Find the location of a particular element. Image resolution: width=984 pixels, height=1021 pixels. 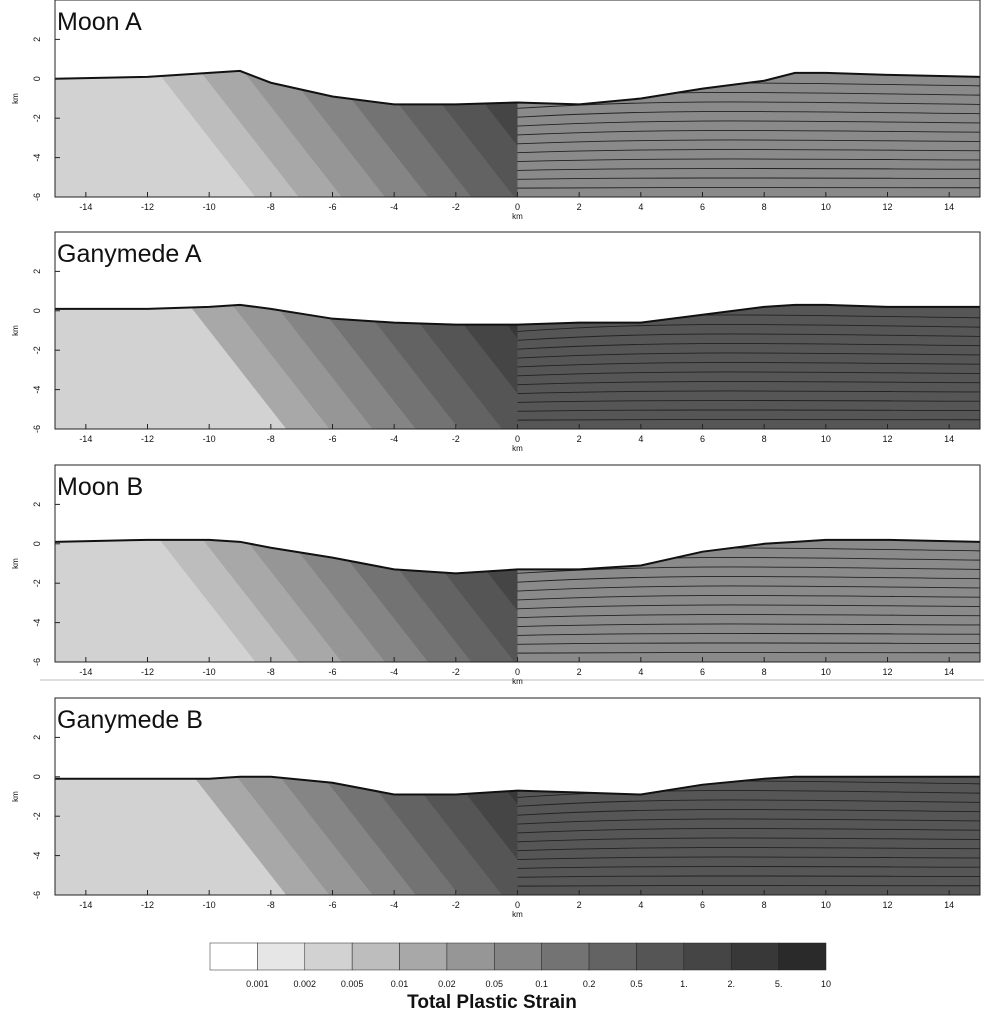

colorbar-tick-label: 0.02 is located at coordinates (447, 984).